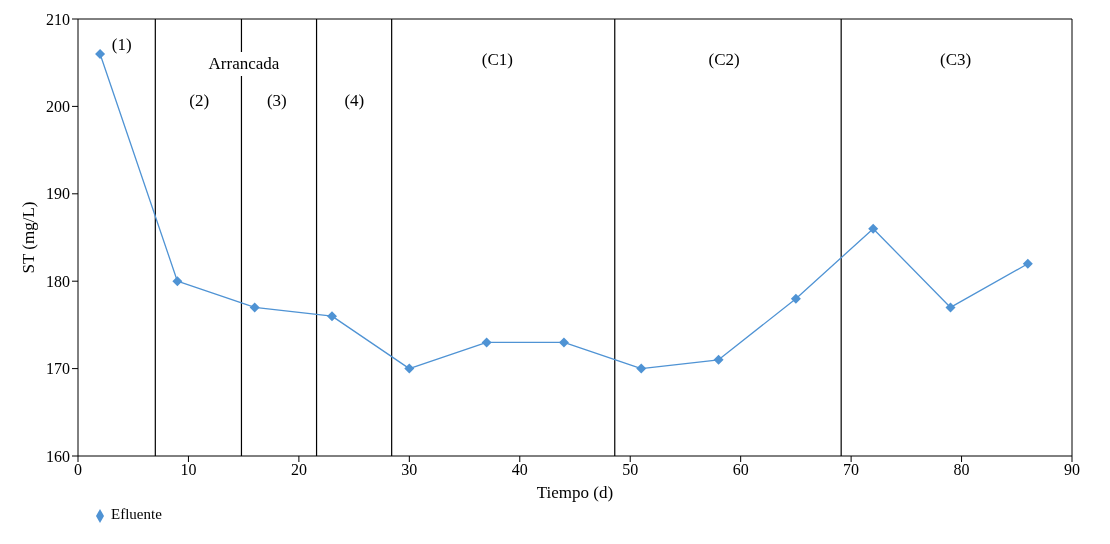 The image size is (1110, 544). I want to click on annotation: (1), so click(121, 45).